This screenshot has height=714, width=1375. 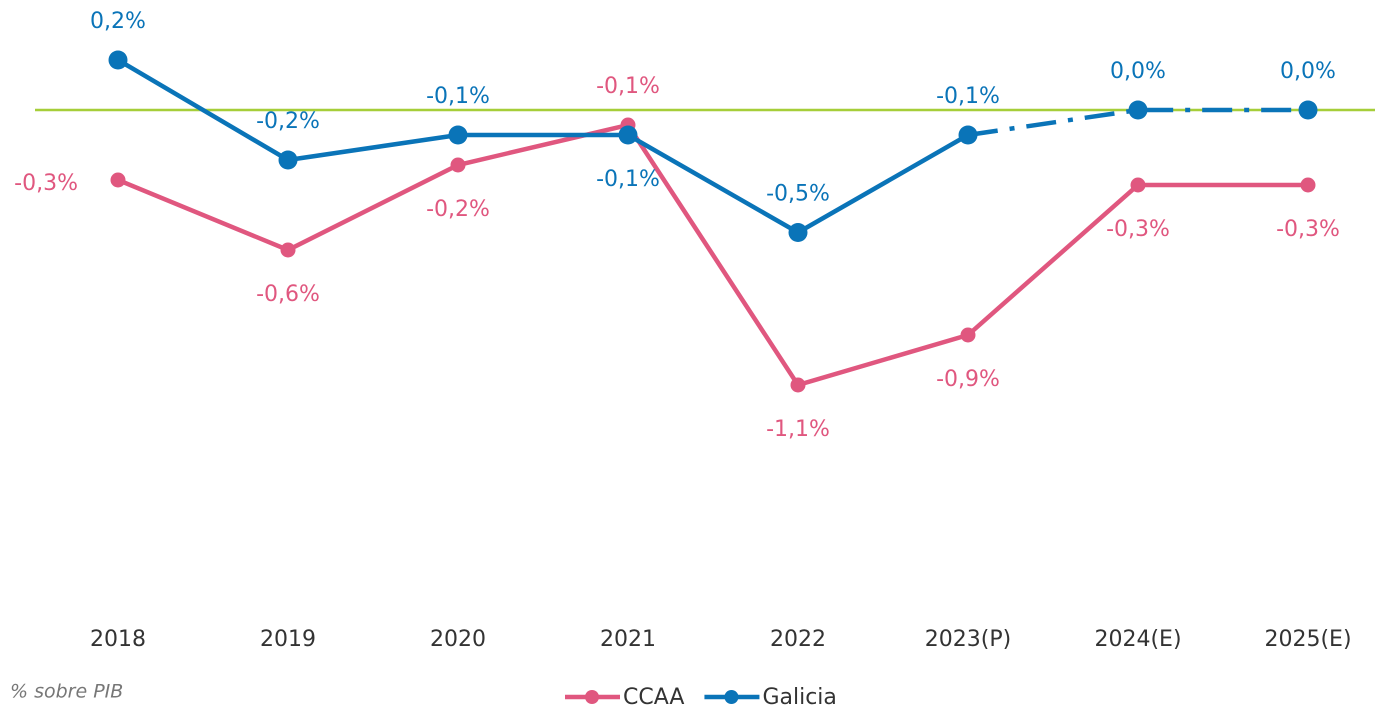 What do you see at coordinates (1307, 639) in the screenshot?
I see `x-tick-label: 2025(E)` at bounding box center [1307, 639].